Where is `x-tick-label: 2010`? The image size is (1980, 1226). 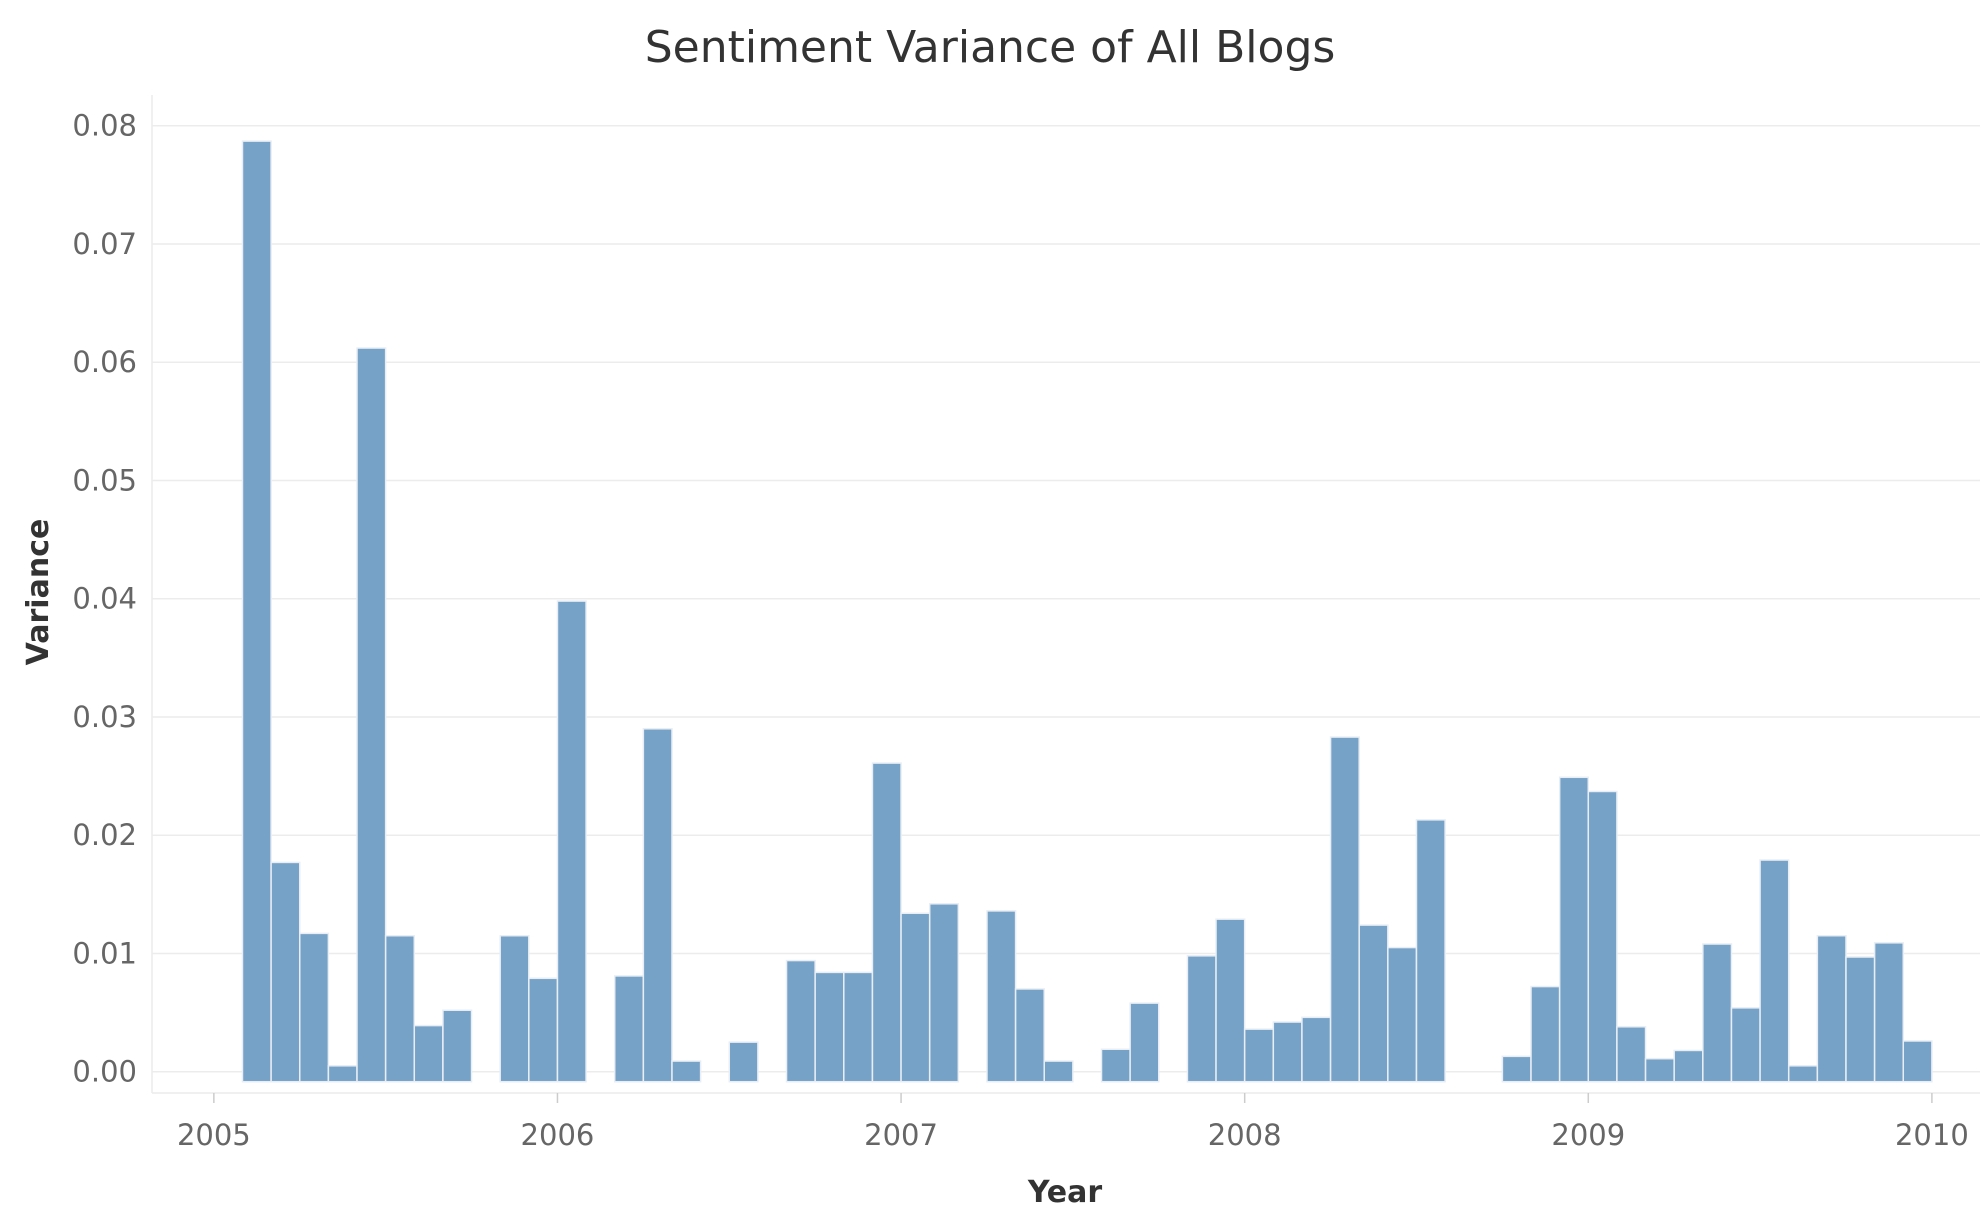 x-tick-label: 2010 is located at coordinates (1932, 1135).